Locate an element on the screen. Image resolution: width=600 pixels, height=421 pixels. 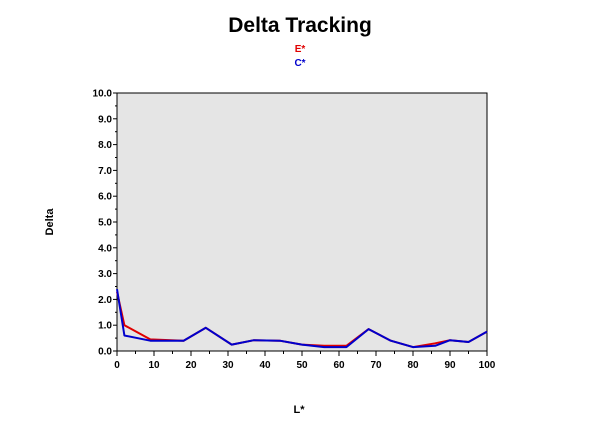
y-tick-label: 5.0 is located at coordinates (105, 223).